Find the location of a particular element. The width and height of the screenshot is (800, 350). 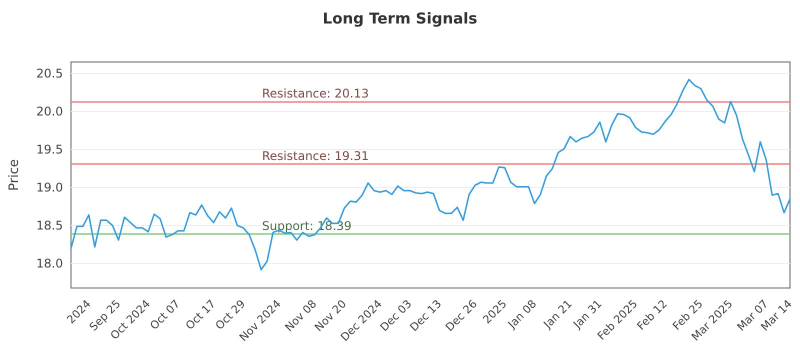

chart-title: Long Term Signals is located at coordinates (400, 19).